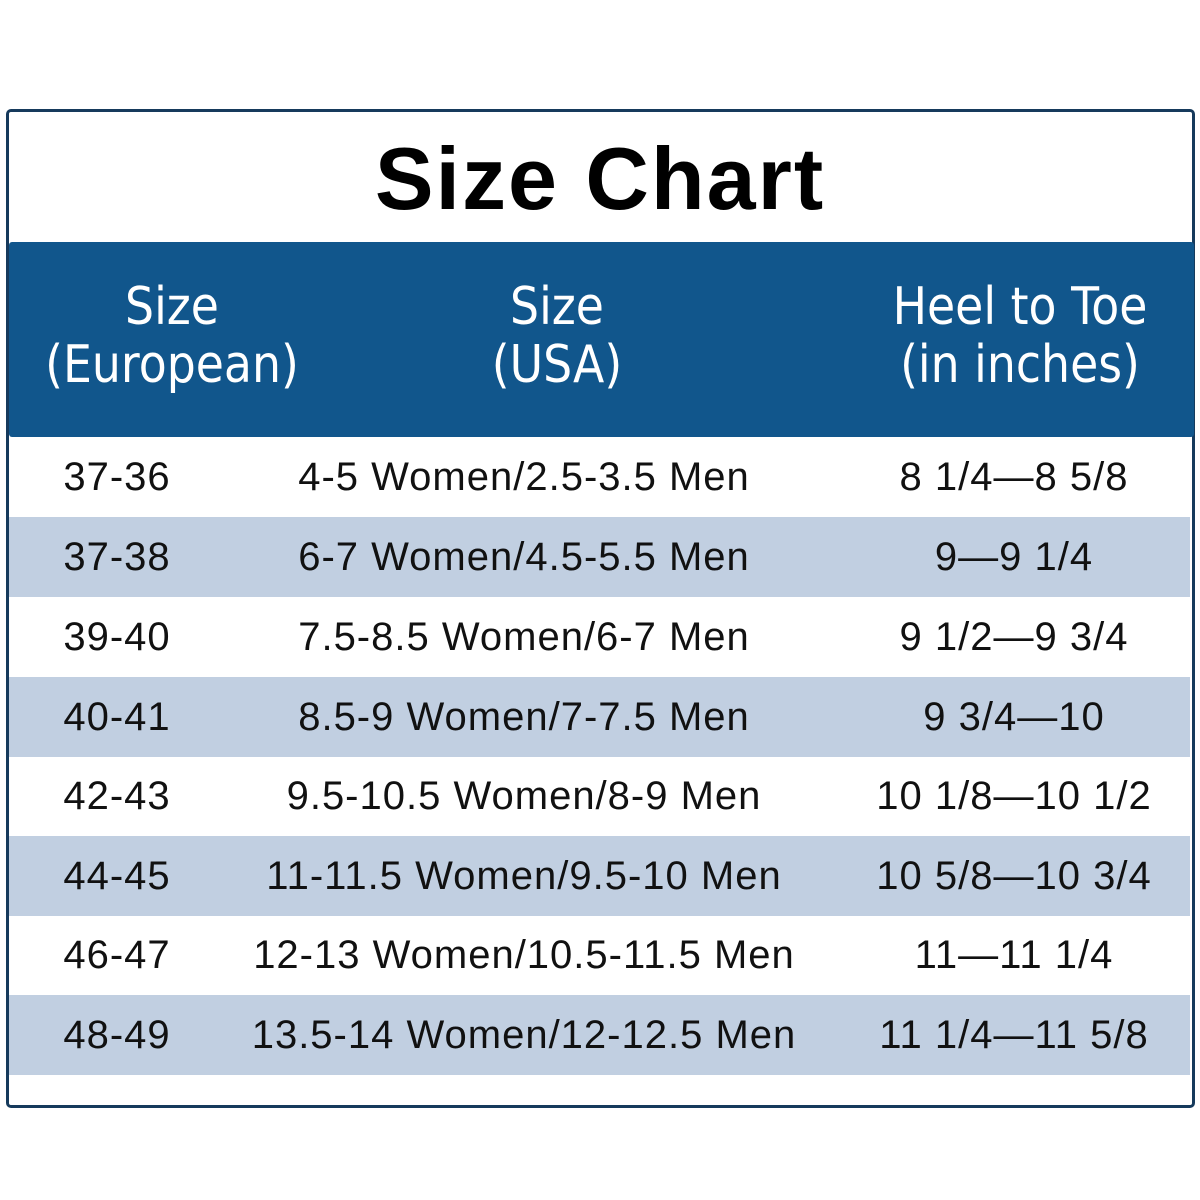  What do you see at coordinates (524, 557) in the screenshot?
I see `cell-size-usa: 6-7 Women/4.5-5.5 Men` at bounding box center [524, 557].